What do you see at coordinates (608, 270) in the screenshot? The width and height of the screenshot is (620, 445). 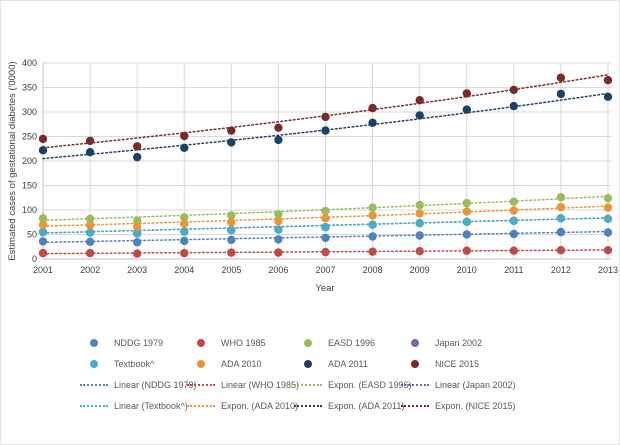 I see `x-tick-label: 2013` at bounding box center [608, 270].